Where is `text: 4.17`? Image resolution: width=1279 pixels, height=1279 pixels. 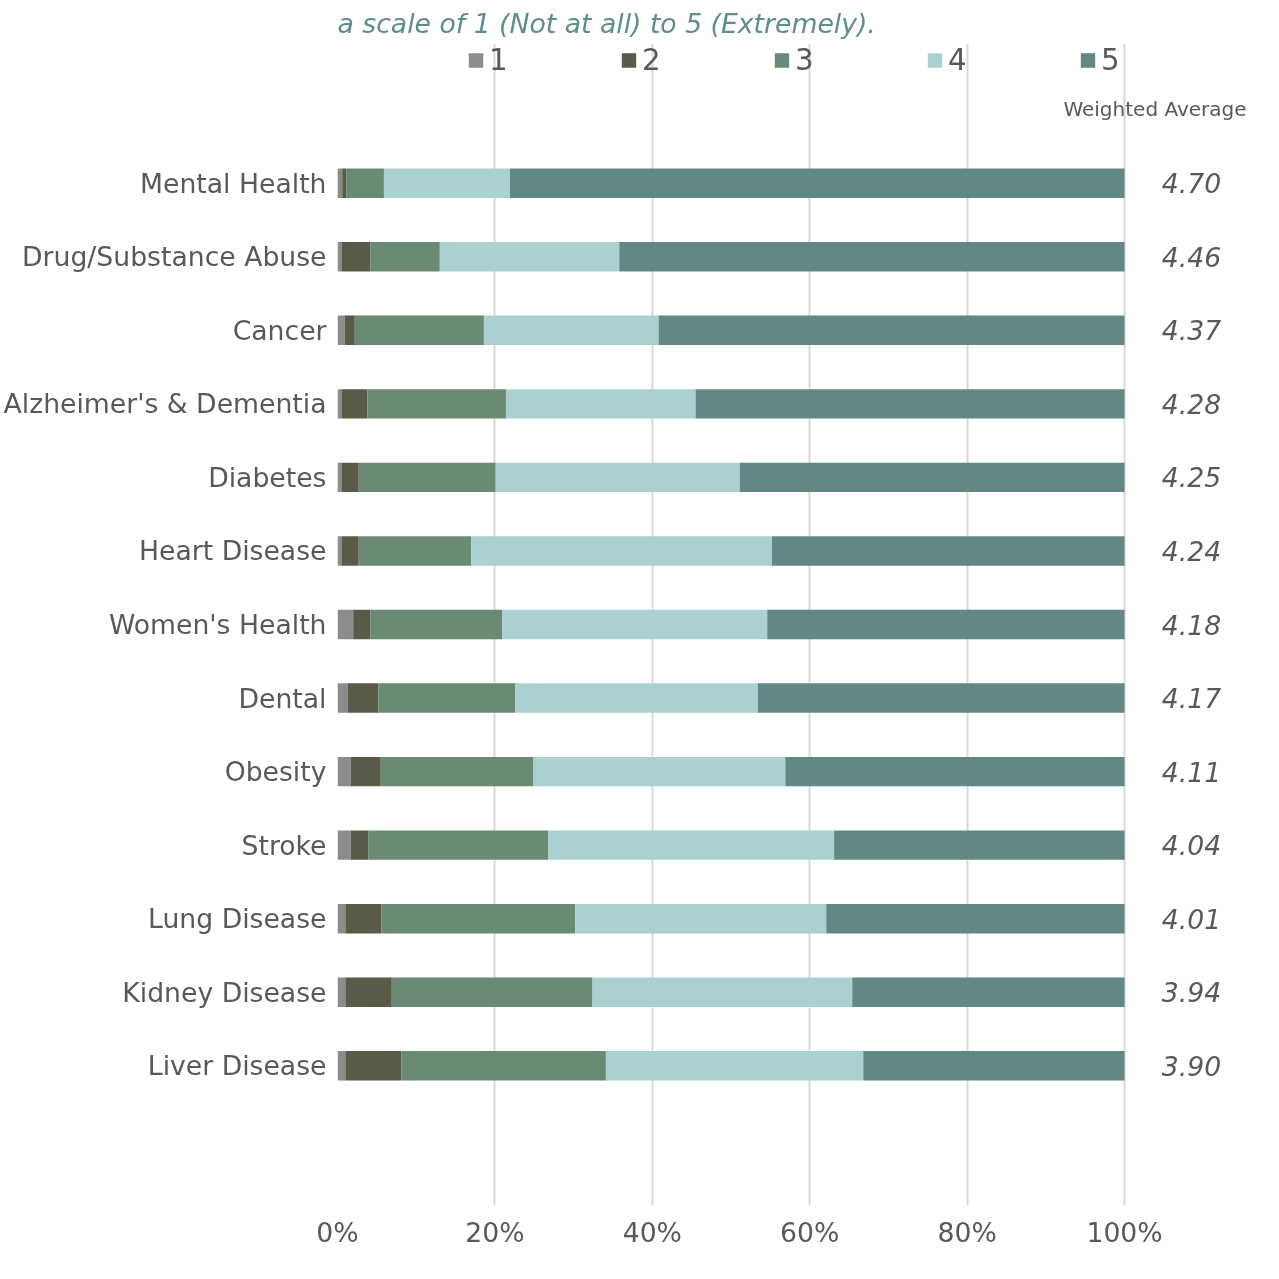
text: 4.17 is located at coordinates (1191, 699).